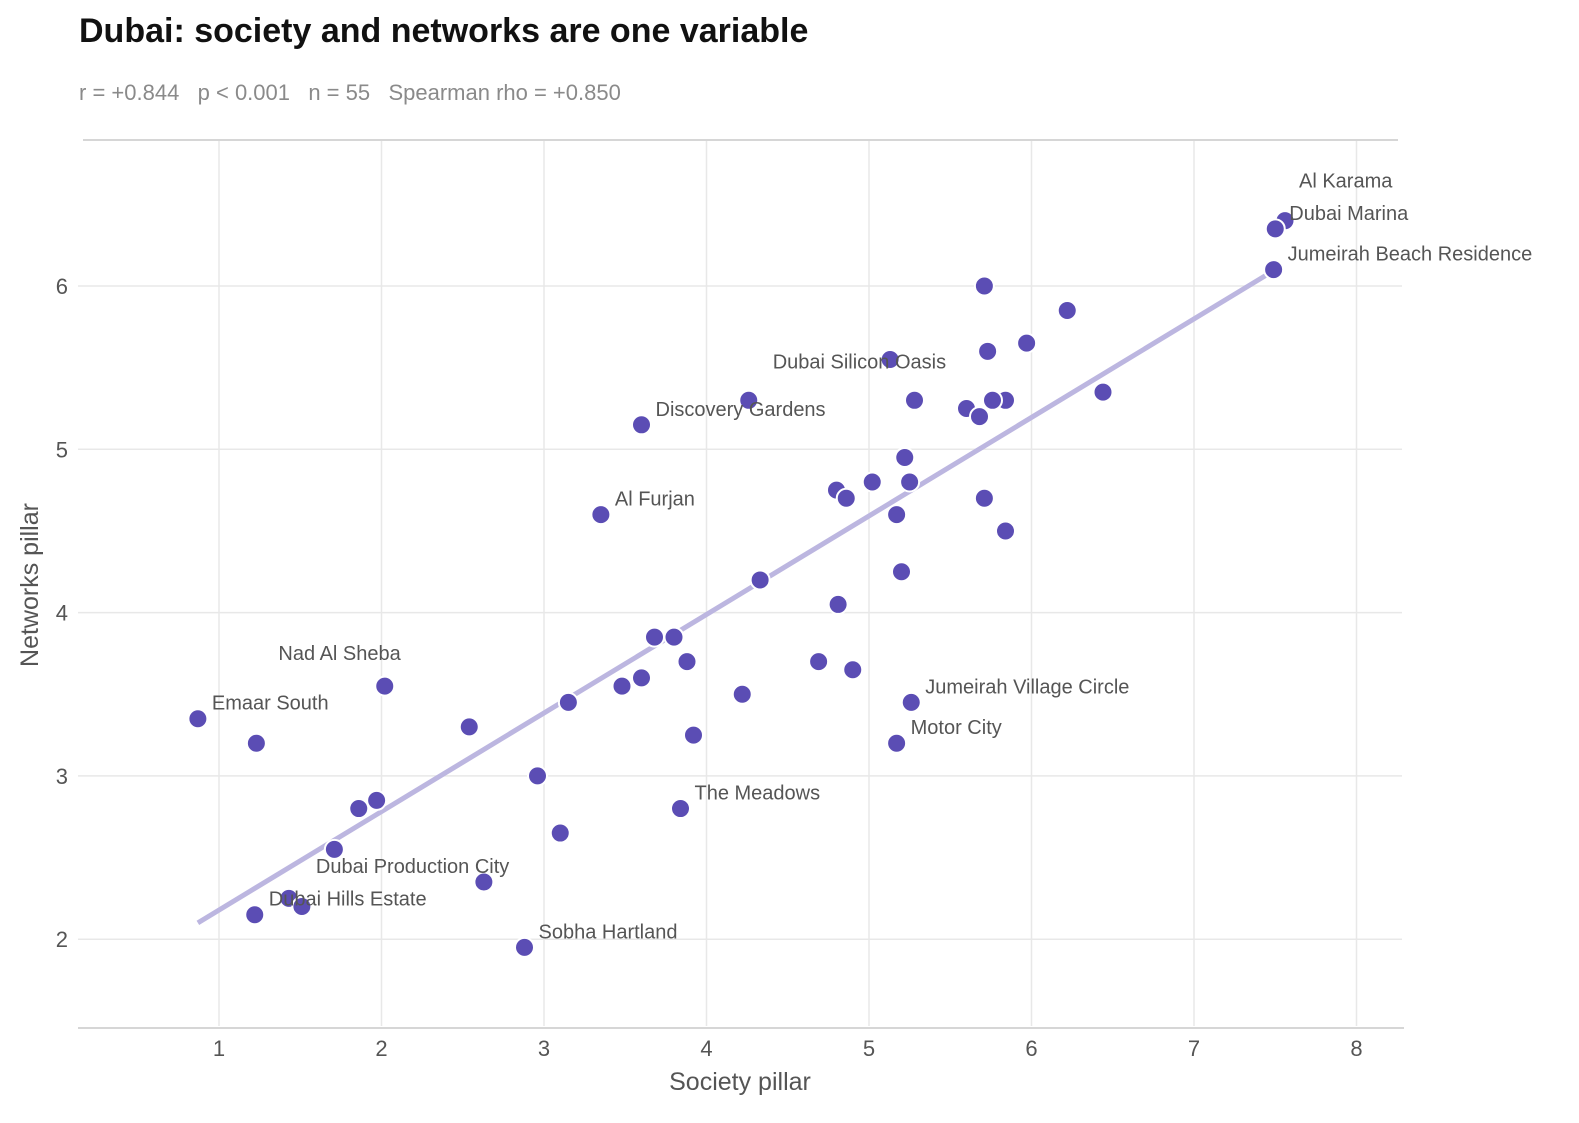  Describe the element at coordinates (62, 939) in the screenshot. I see `y-tick-label: 2` at that location.